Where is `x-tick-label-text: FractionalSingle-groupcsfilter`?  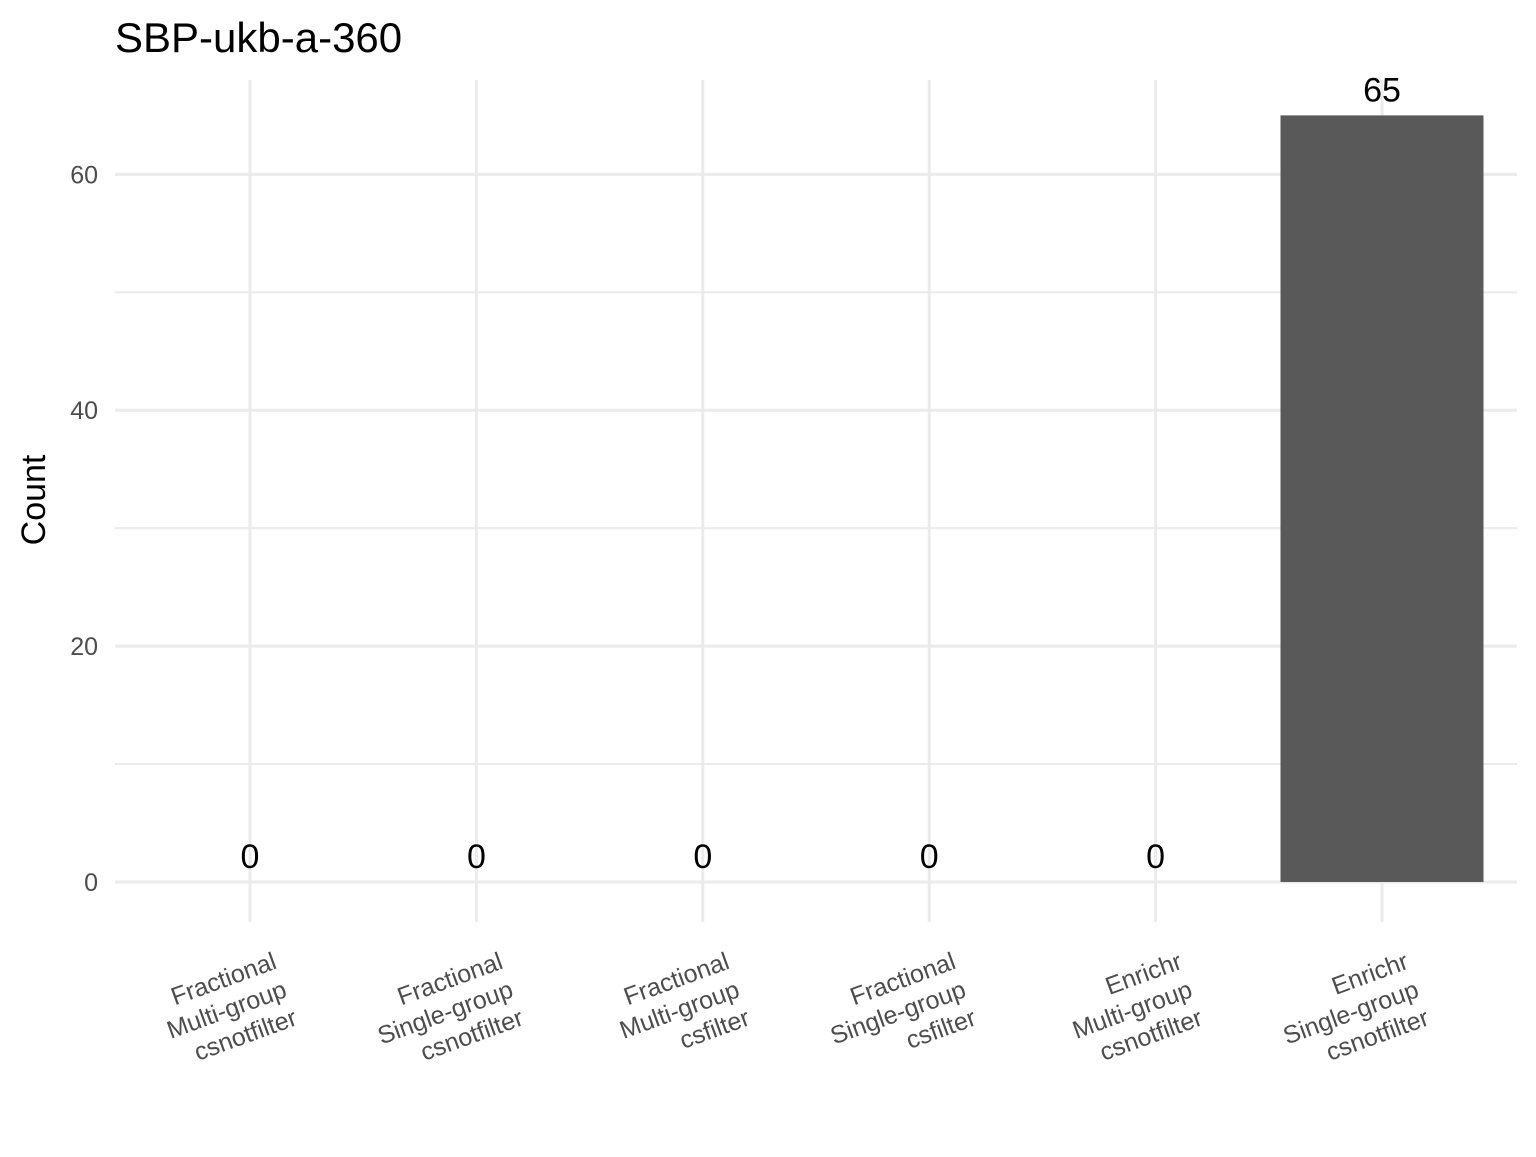
x-tick-label-text: FractionalSingle-groupcsfilter is located at coordinates (897, 1012).